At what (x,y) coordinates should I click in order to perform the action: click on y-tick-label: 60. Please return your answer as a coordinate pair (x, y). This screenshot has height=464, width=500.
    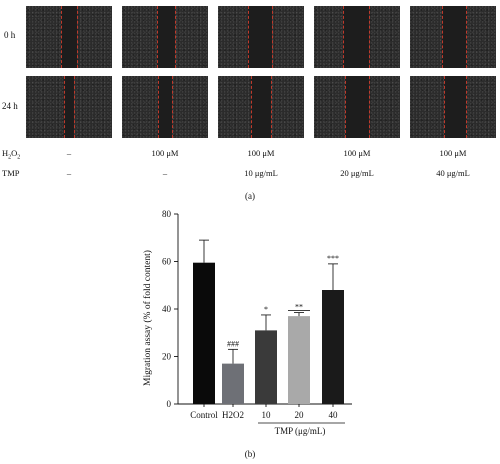
    Looking at the image, I should click on (167, 262).